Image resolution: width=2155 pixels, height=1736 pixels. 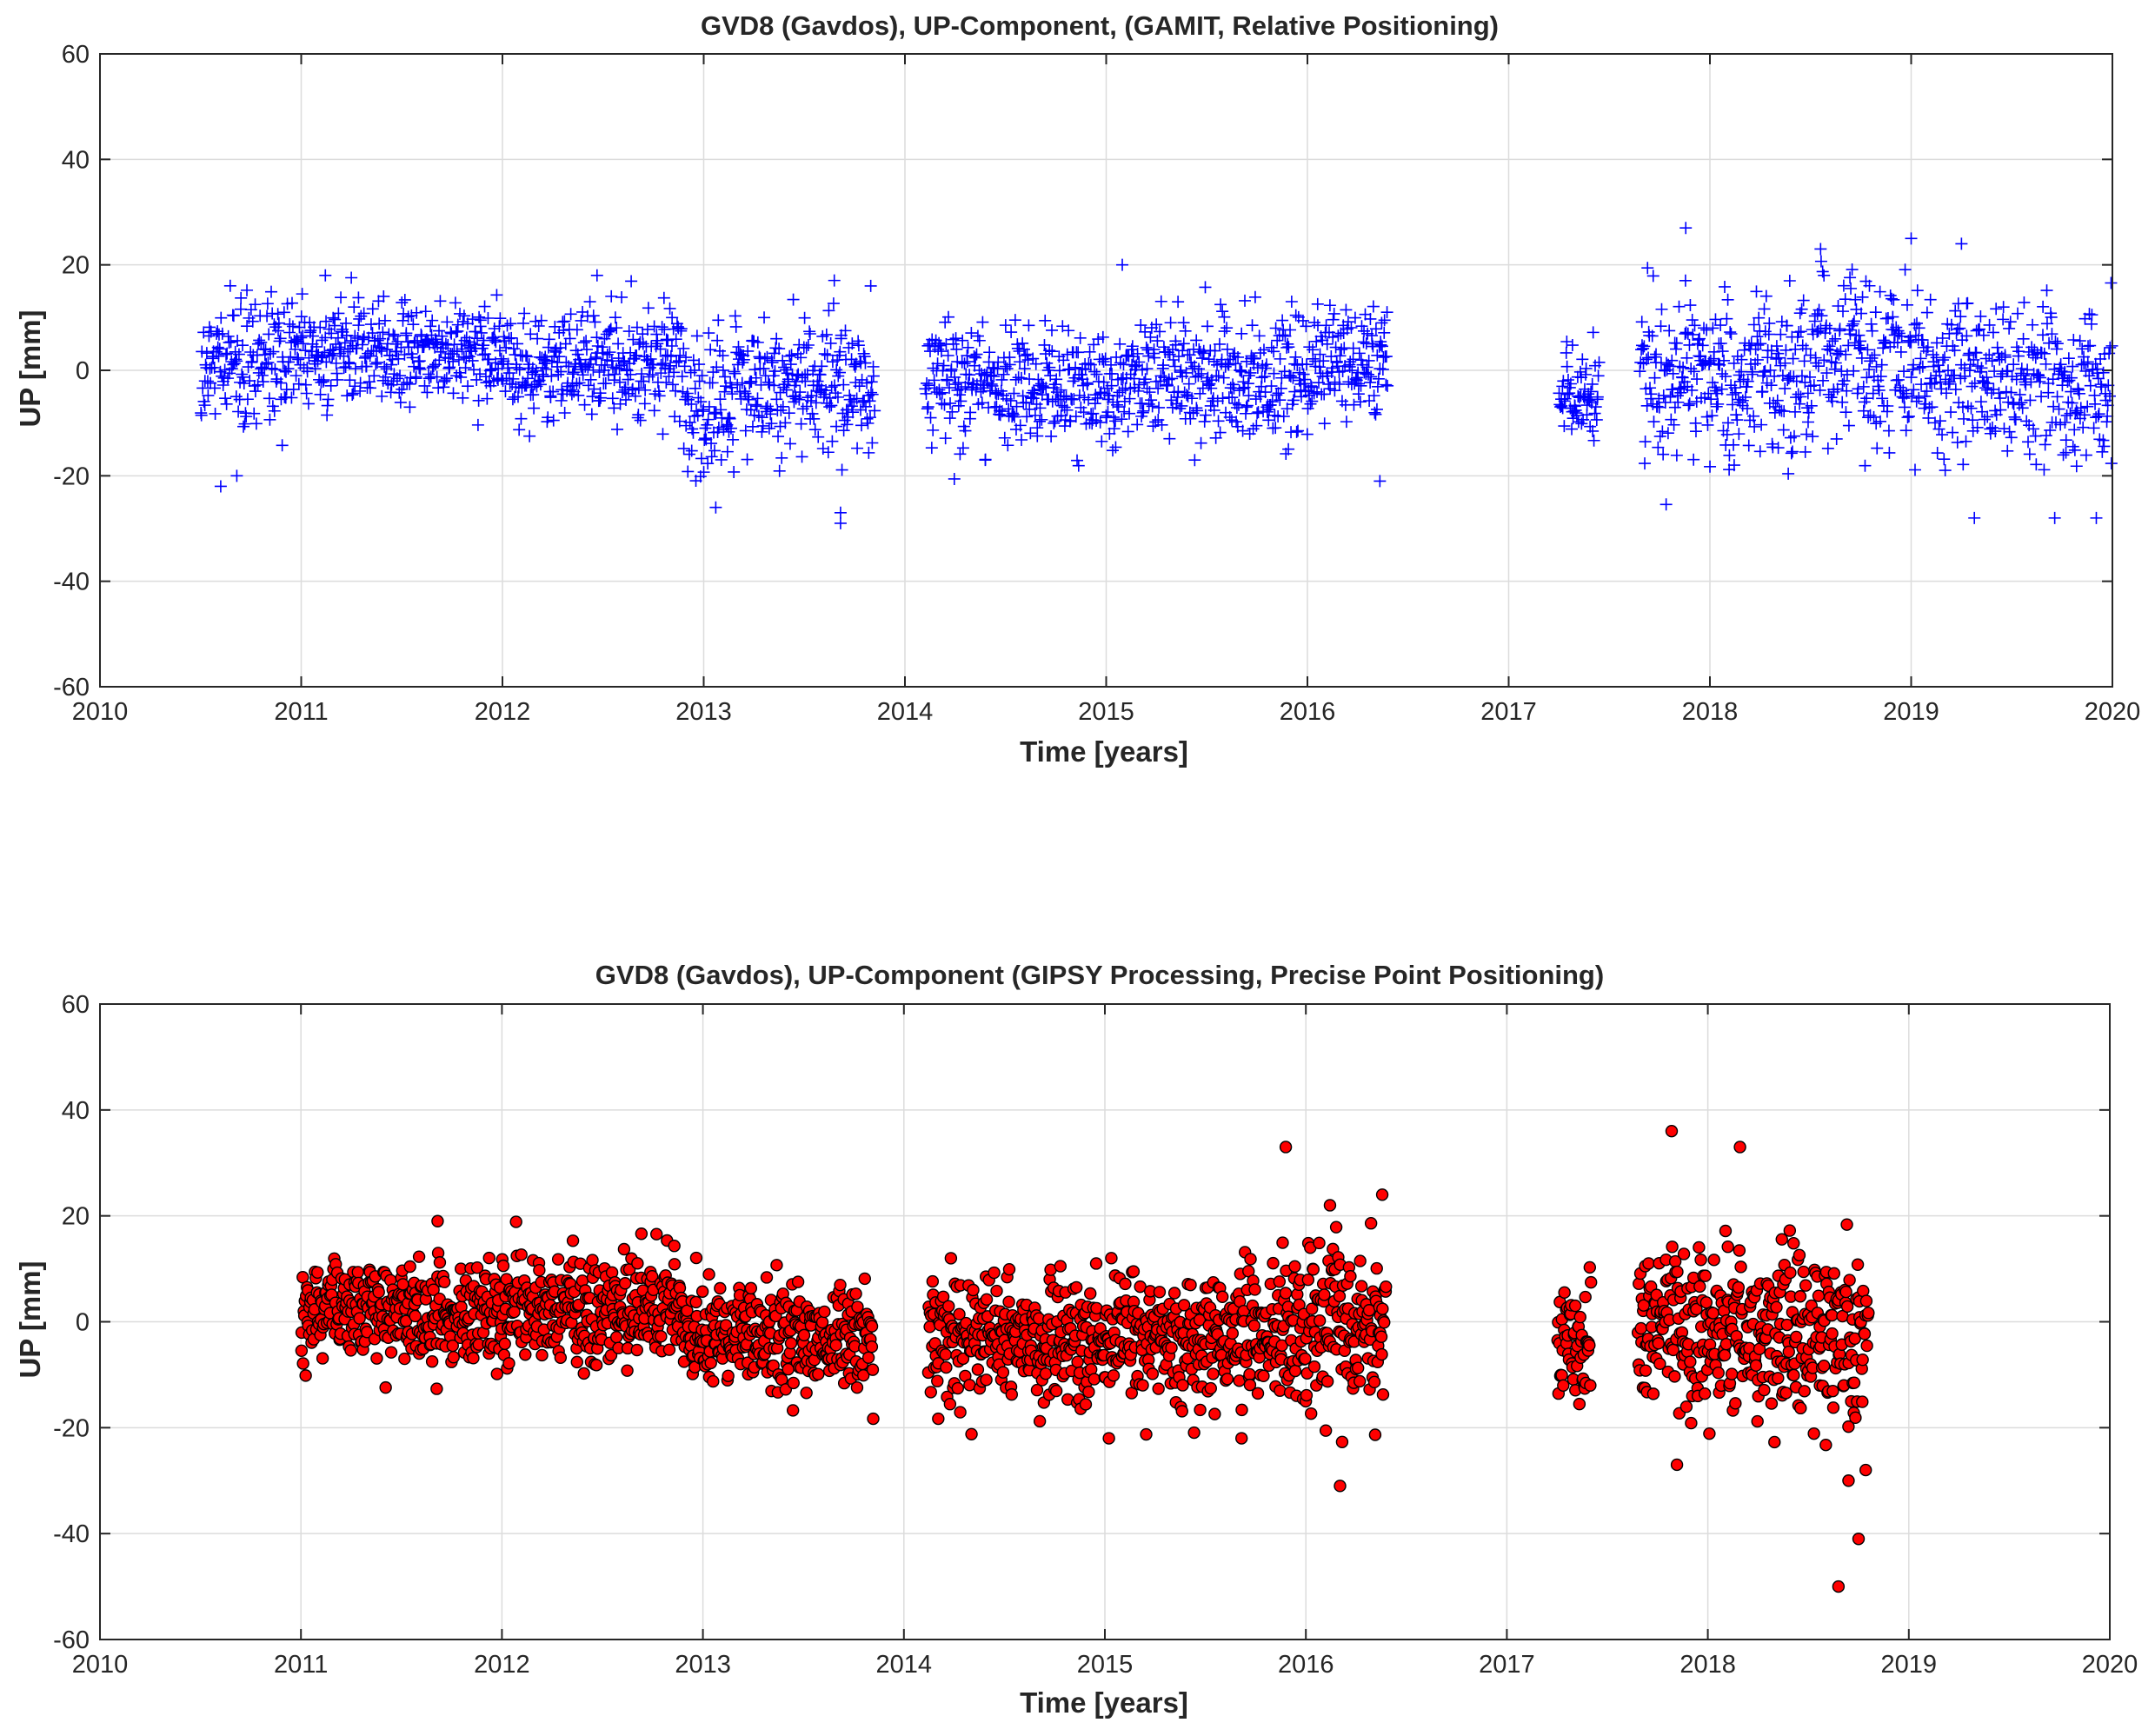 What do you see at coordinates (71, 582) in the screenshot?
I see `top-y-tick-label: -40` at bounding box center [71, 582].